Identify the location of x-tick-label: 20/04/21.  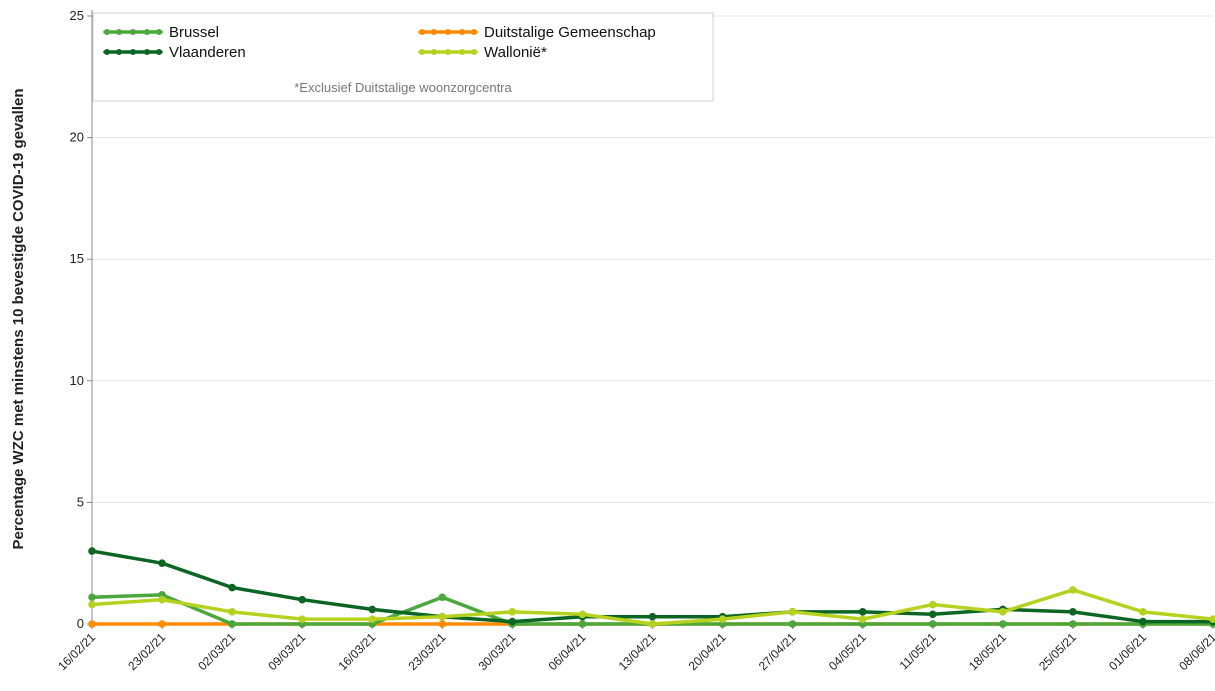
(707, 651).